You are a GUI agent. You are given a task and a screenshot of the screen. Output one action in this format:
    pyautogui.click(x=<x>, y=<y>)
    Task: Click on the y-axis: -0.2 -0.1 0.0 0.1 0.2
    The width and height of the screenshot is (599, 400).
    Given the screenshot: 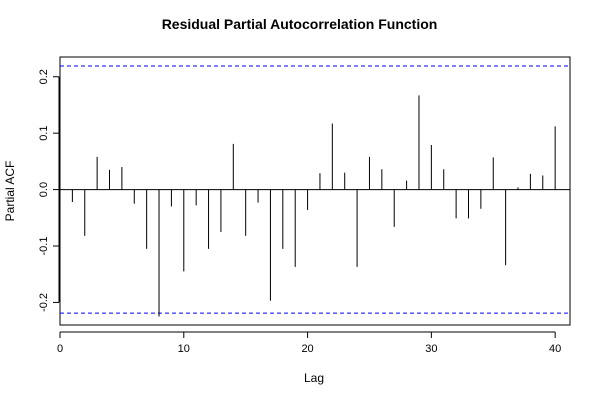 What is the action you would take?
    pyautogui.click(x=49, y=190)
    